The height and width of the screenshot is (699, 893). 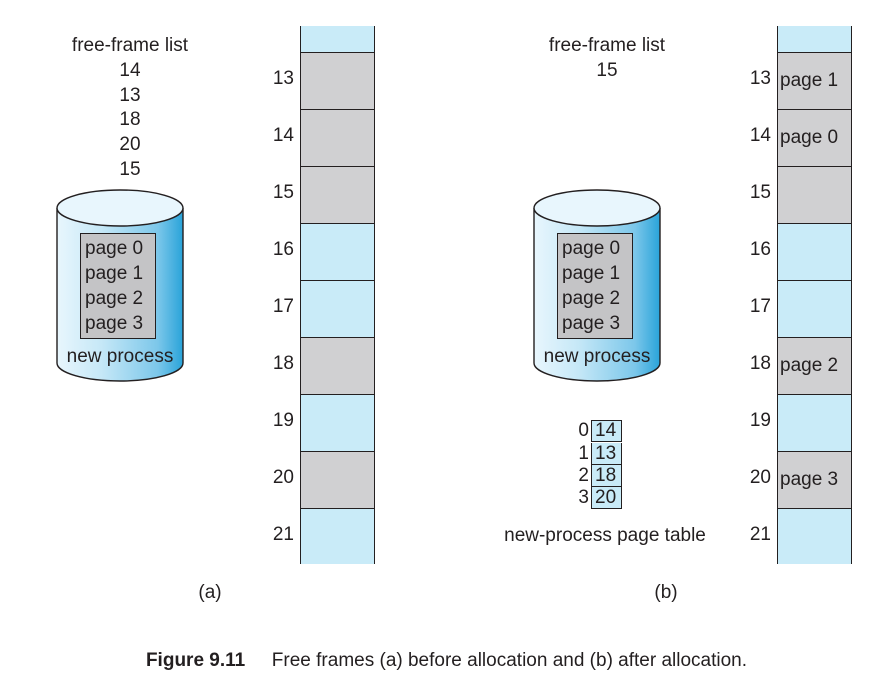 What do you see at coordinates (606, 431) in the screenshot?
I see `page-table-frame: 14` at bounding box center [606, 431].